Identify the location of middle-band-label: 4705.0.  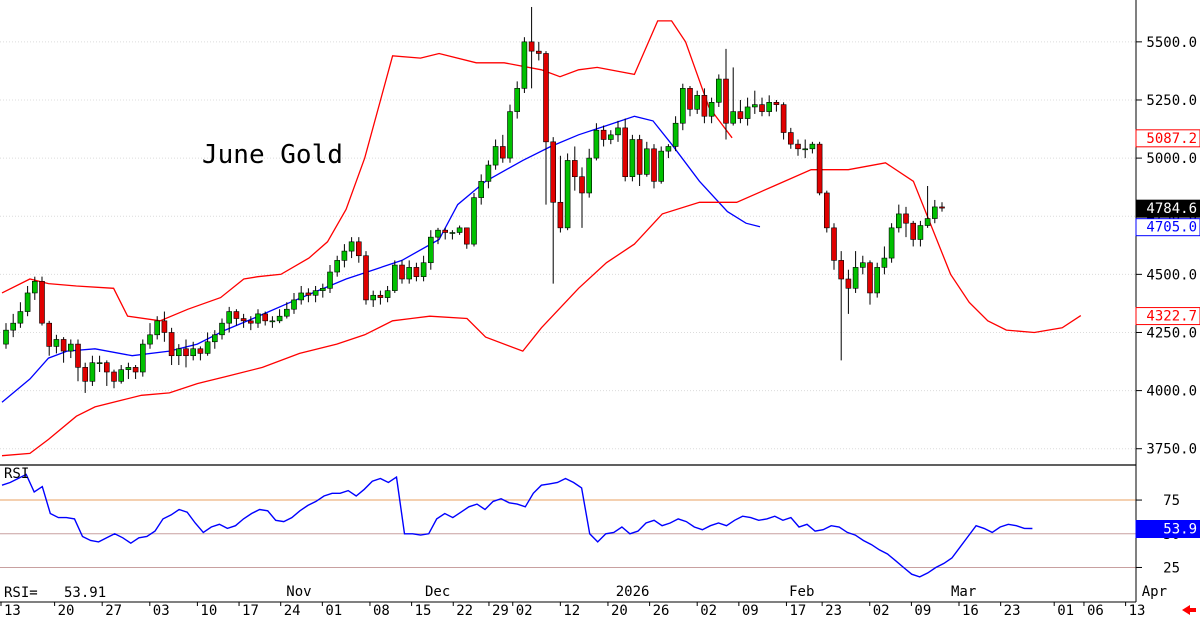
(1171, 228).